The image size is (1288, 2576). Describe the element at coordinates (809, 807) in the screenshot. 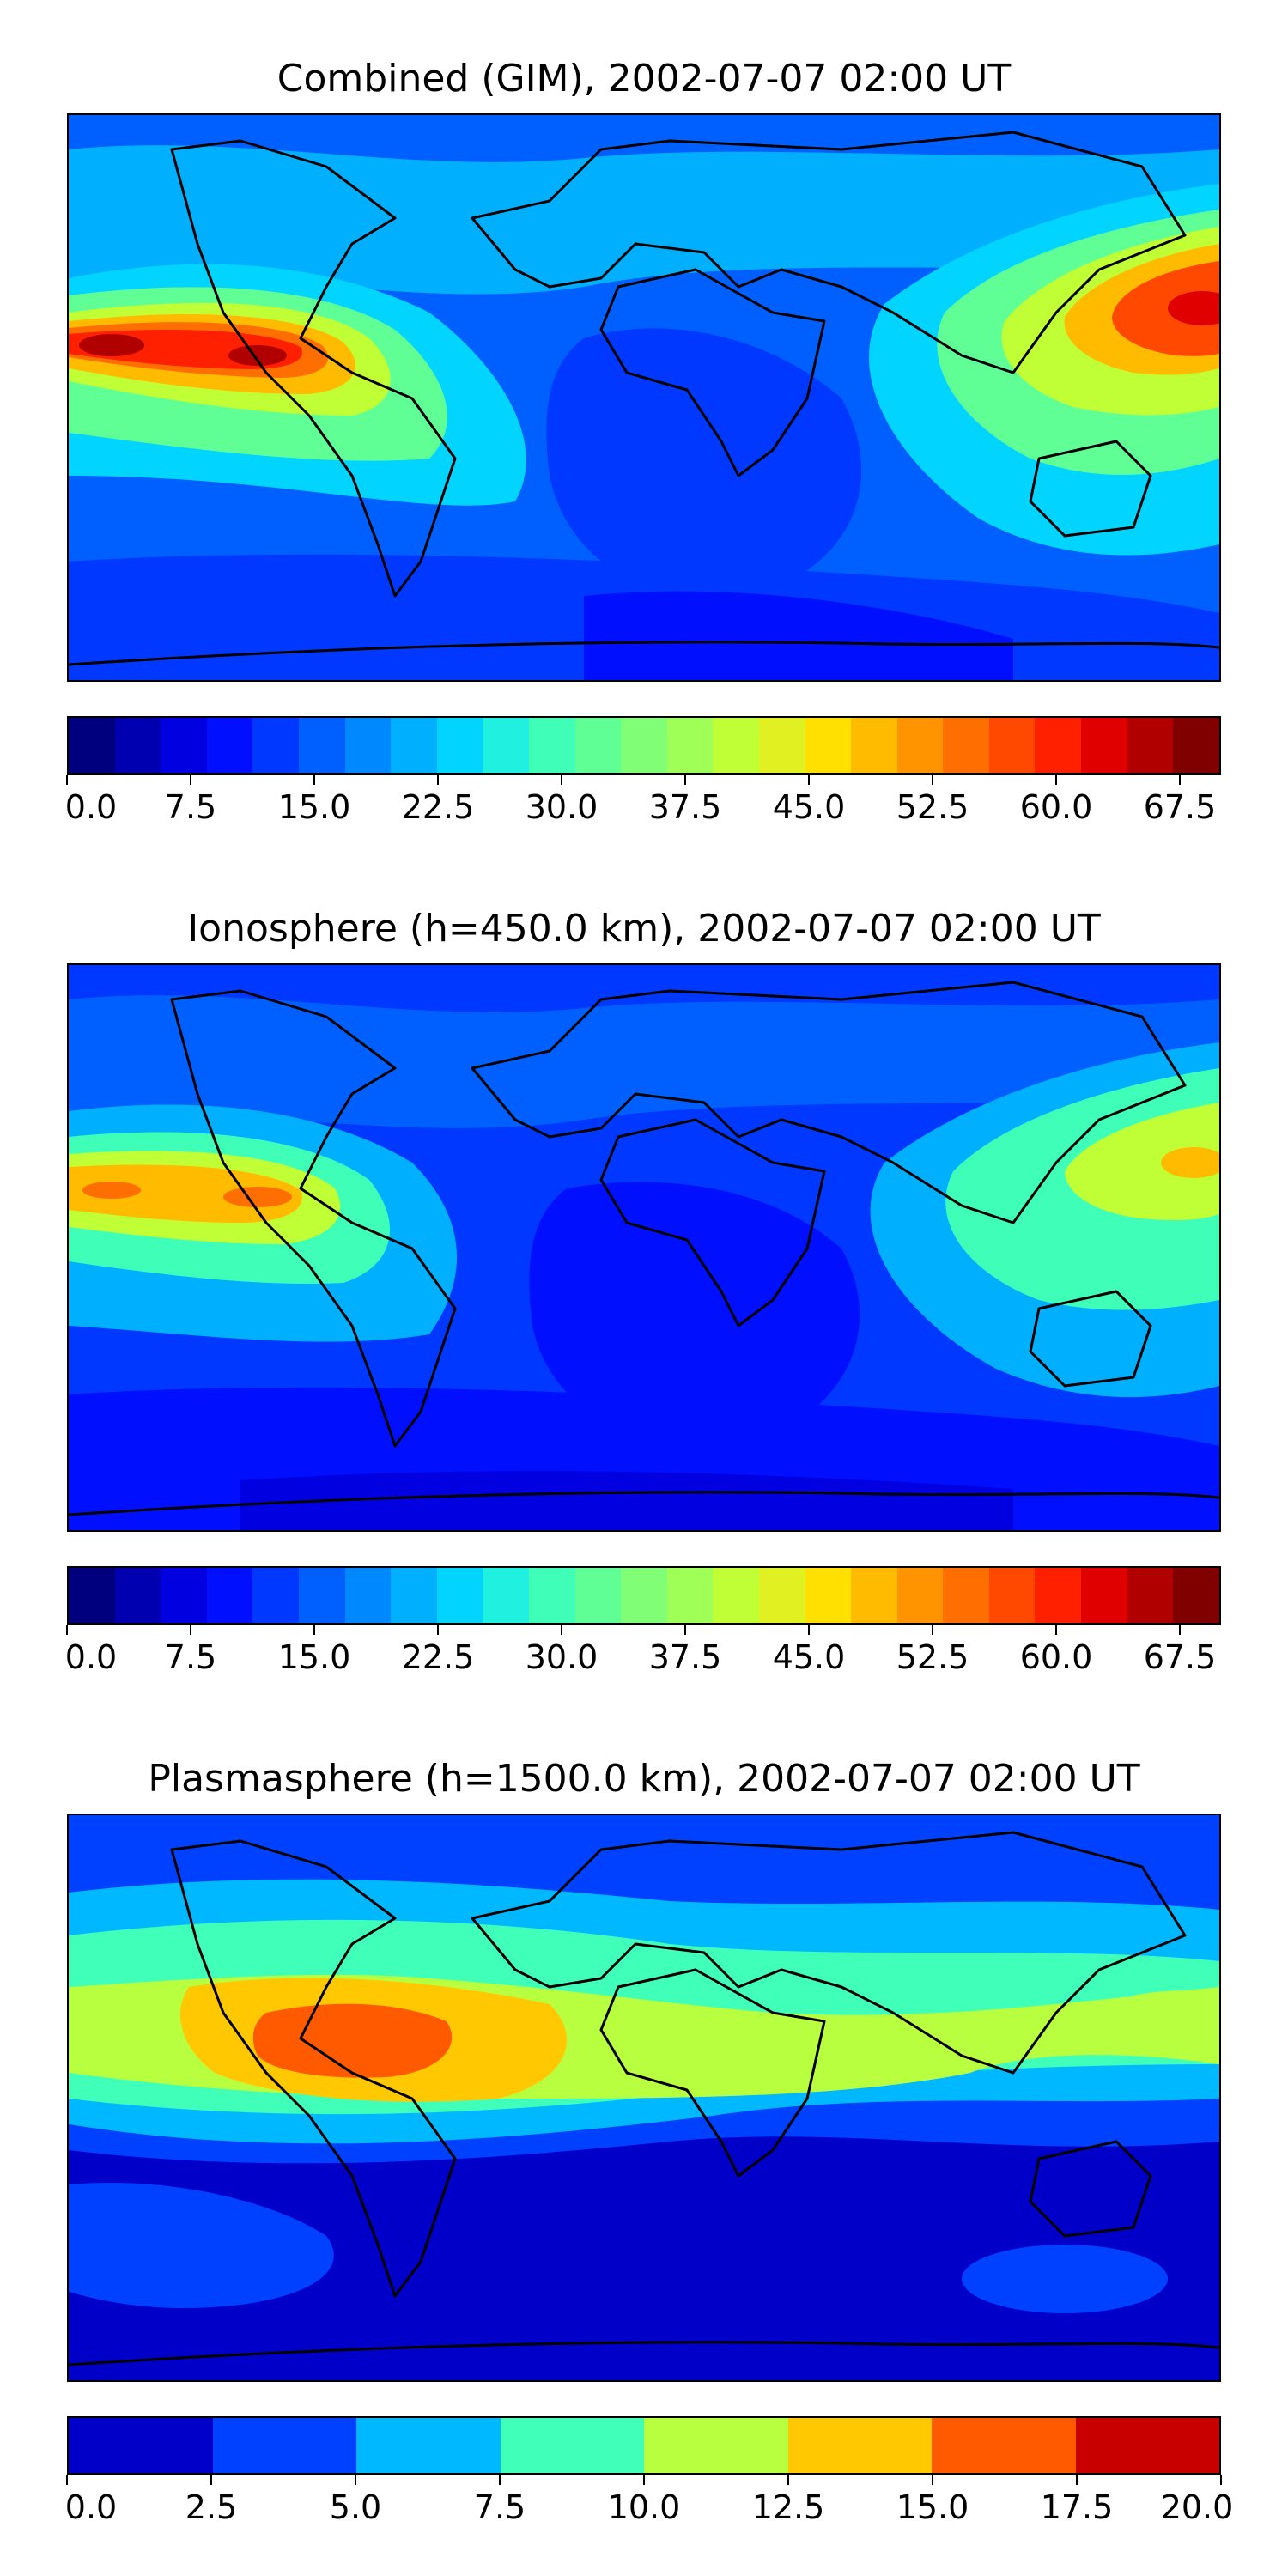

I see `colorbar-tick-label: 45.0` at that location.